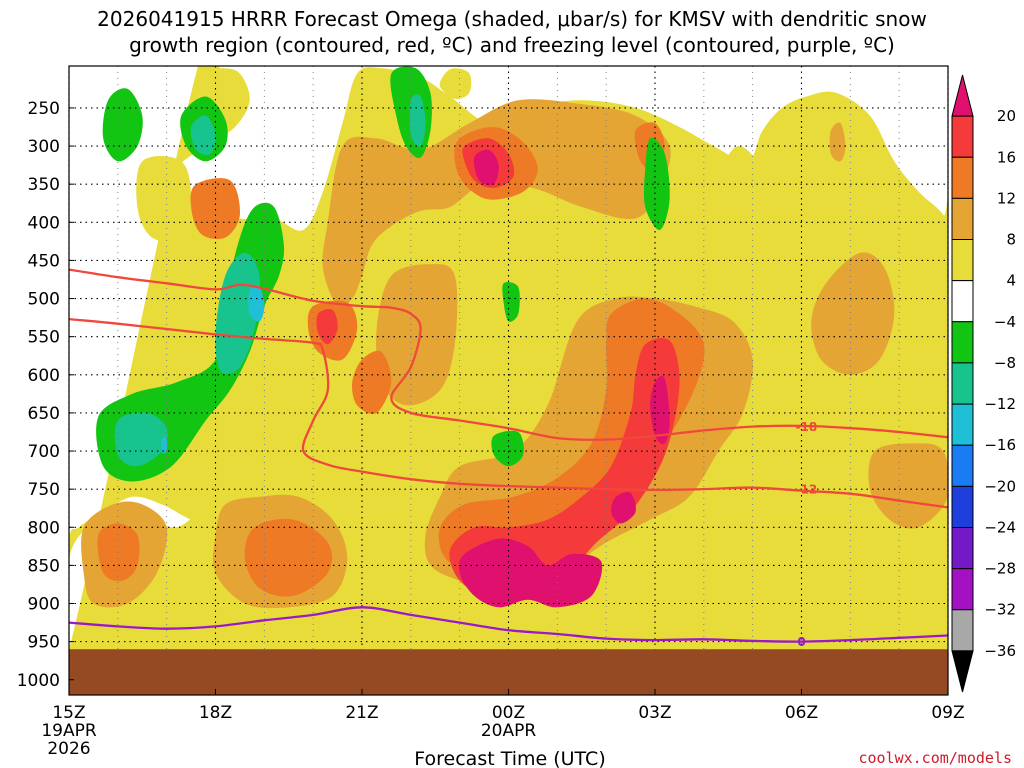 This screenshot has width=1024, height=768. What do you see at coordinates (68, 749) in the screenshot?
I see `x-tick-sublabel: 2026` at bounding box center [68, 749].